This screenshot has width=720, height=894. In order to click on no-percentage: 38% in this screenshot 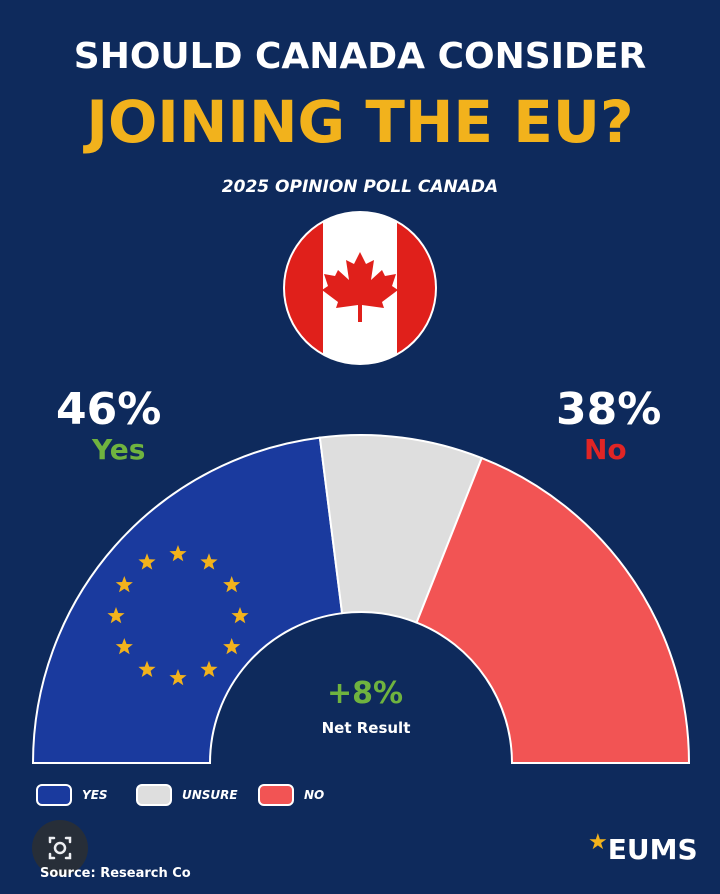, I will do `click(609, 409)`.